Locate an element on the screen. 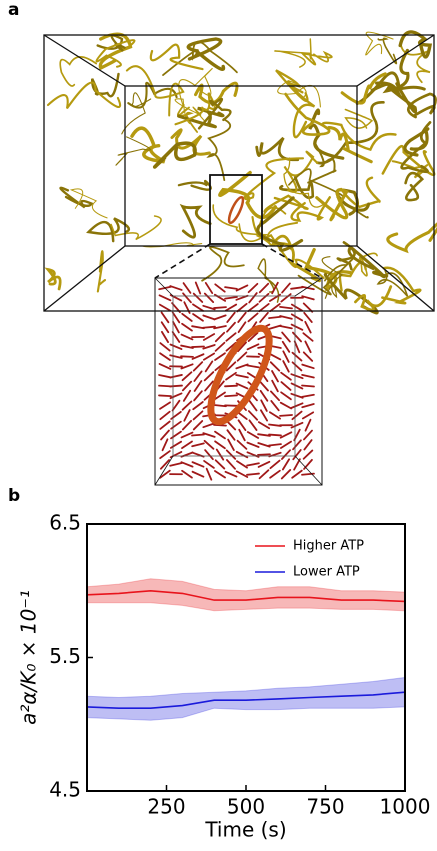 The height and width of the screenshot is (851, 437). x-tick-label: 750 is located at coordinates (325, 807).